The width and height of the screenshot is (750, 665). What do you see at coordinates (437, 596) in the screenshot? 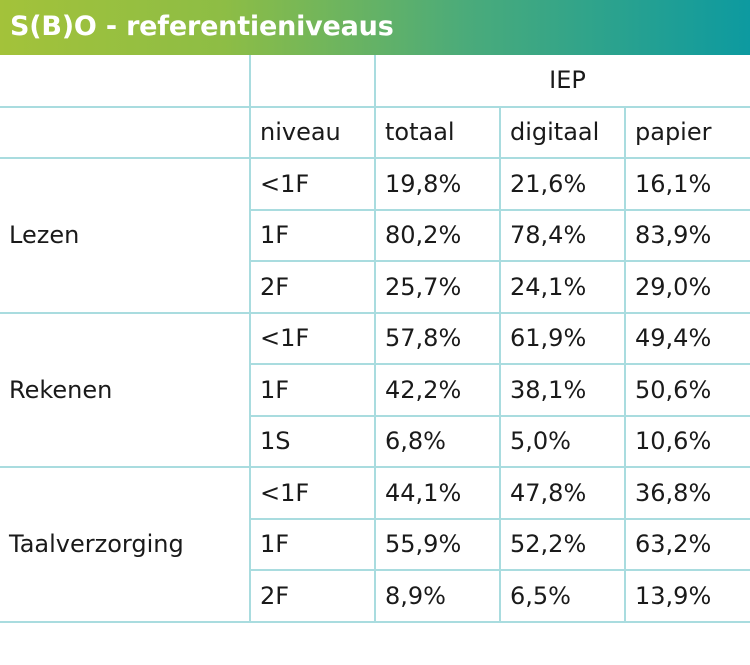
I see `total-cell: 8,9%` at bounding box center [437, 596].